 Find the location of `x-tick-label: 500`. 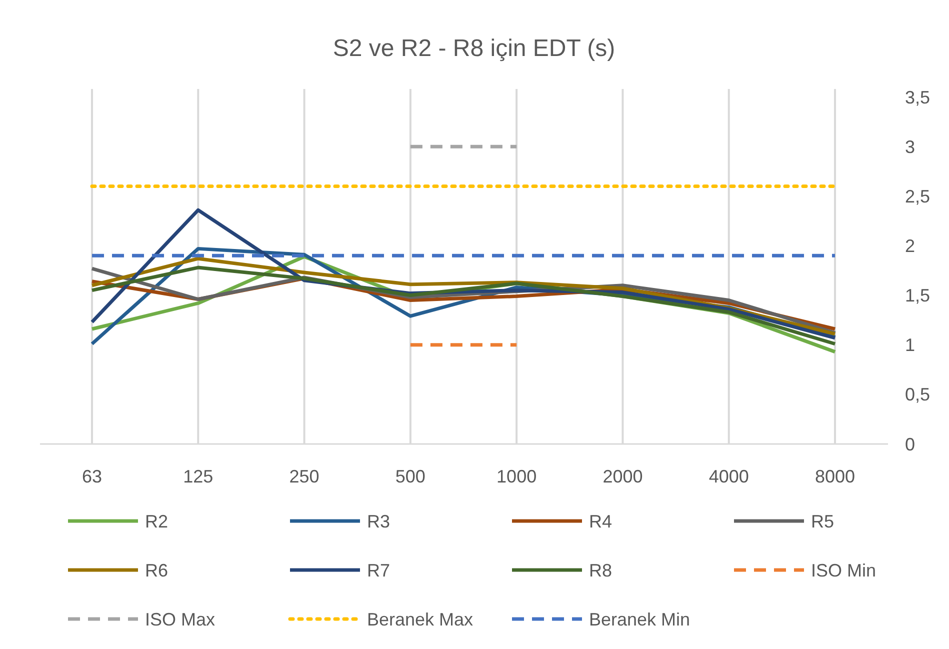

x-tick-label: 500 is located at coordinates (410, 476).